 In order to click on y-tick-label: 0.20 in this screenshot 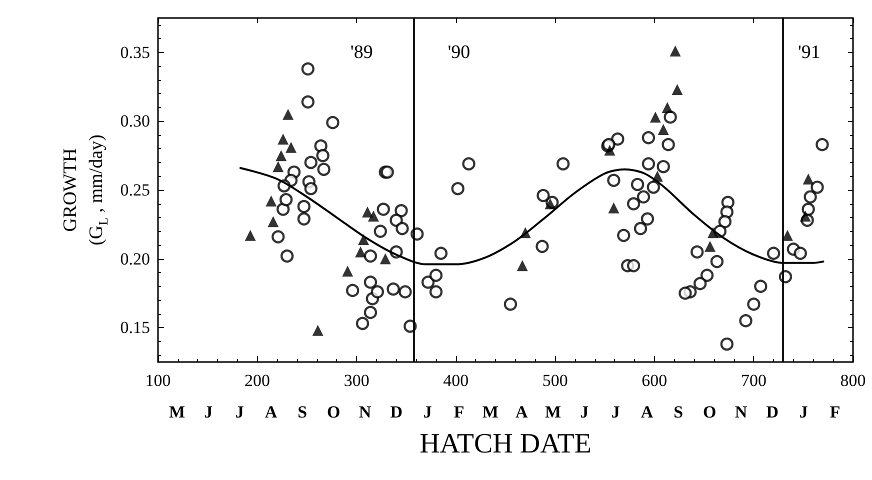, I will do `click(135, 258)`.